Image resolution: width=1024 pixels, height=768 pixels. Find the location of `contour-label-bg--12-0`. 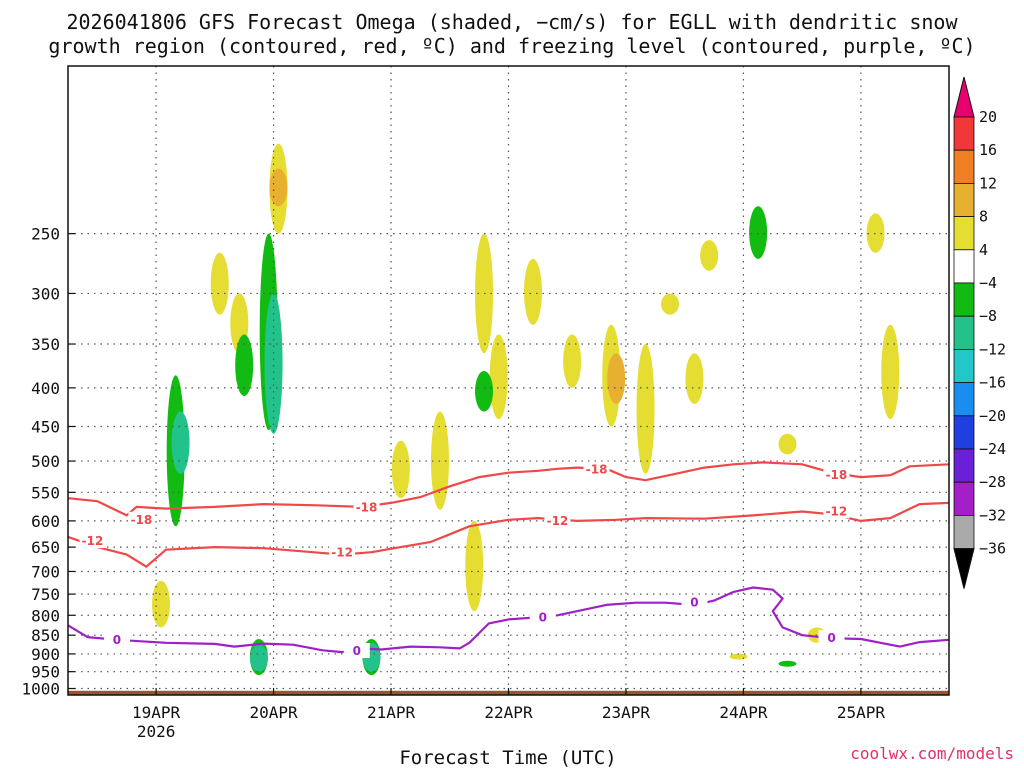

contour-label-bg--12-0 is located at coordinates (92, 541).